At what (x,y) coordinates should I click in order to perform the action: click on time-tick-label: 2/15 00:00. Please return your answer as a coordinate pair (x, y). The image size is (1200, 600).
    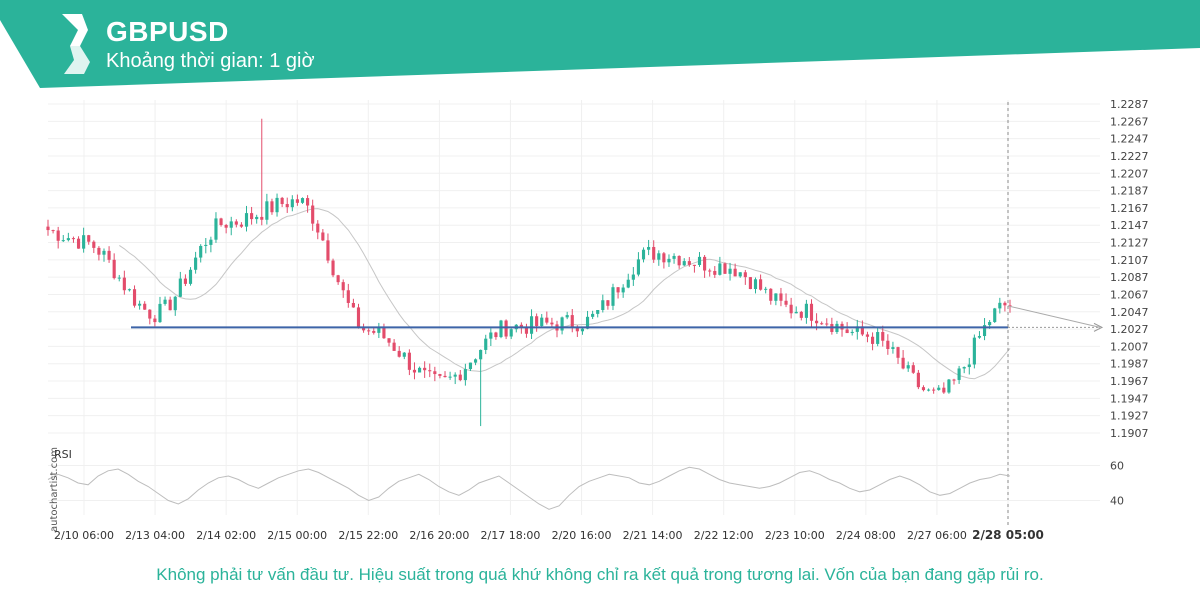
    Looking at the image, I should click on (297, 535).